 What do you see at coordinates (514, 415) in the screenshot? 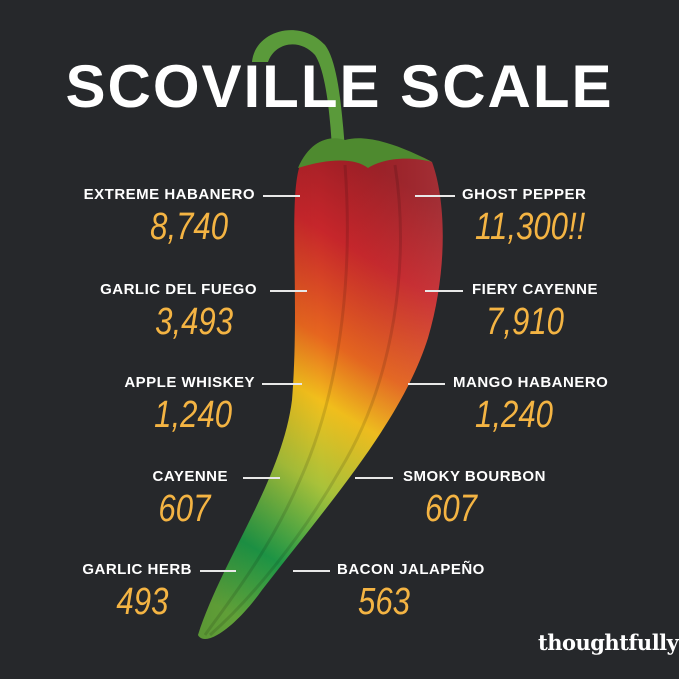
I see `value-mango-habanero: 1,240` at bounding box center [514, 415].